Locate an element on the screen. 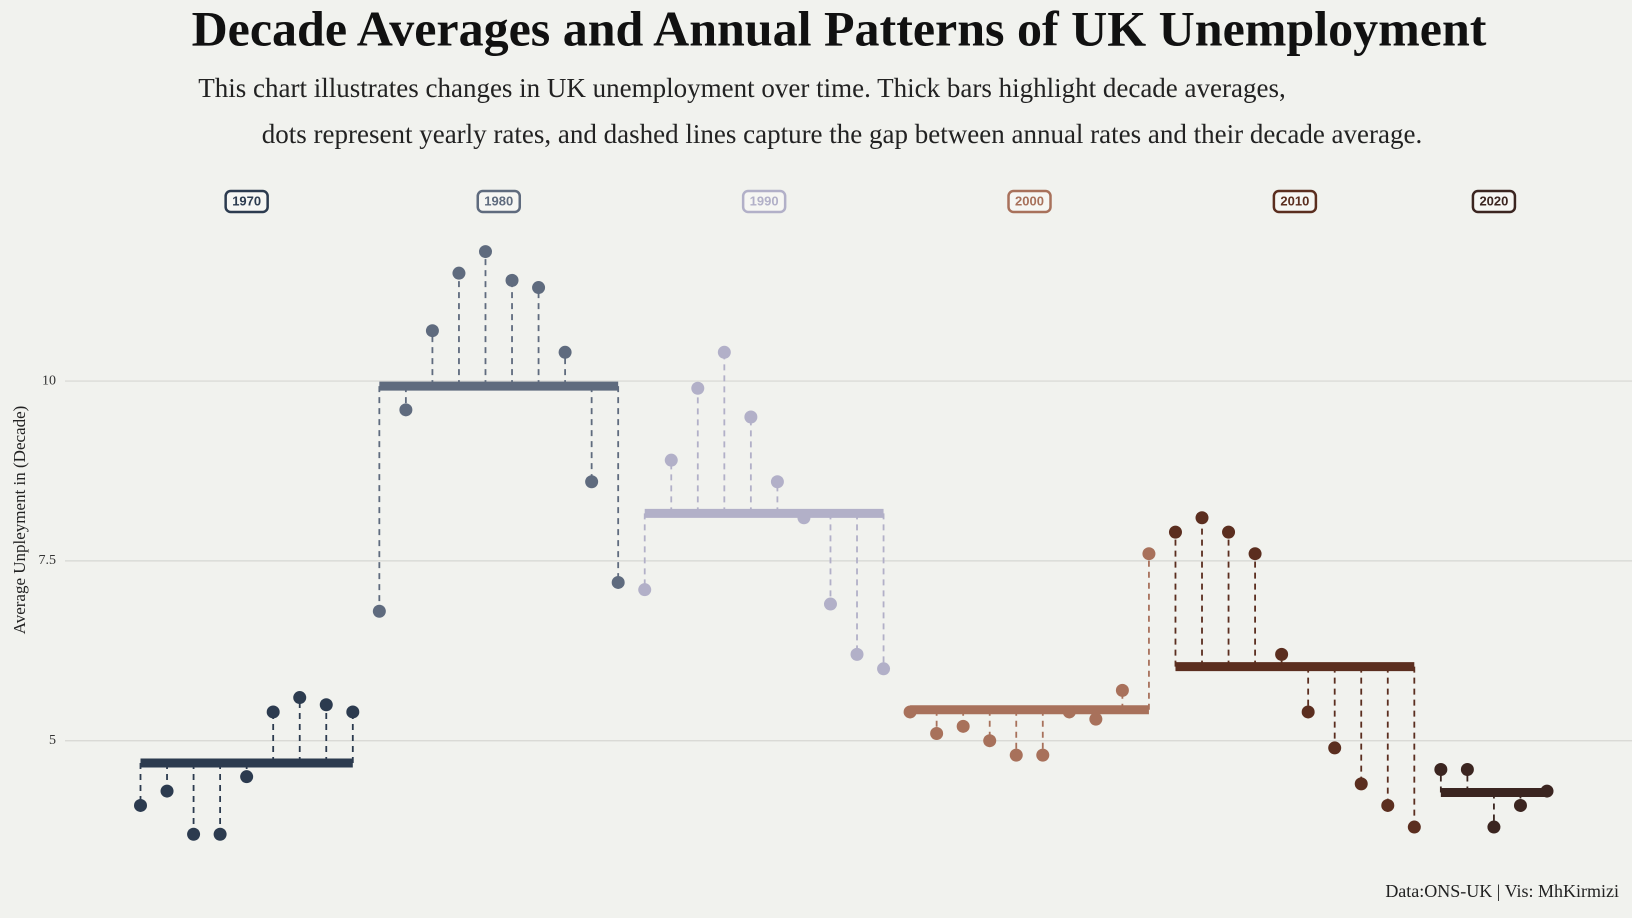  decade-label: 1970 is located at coordinates (246, 200).